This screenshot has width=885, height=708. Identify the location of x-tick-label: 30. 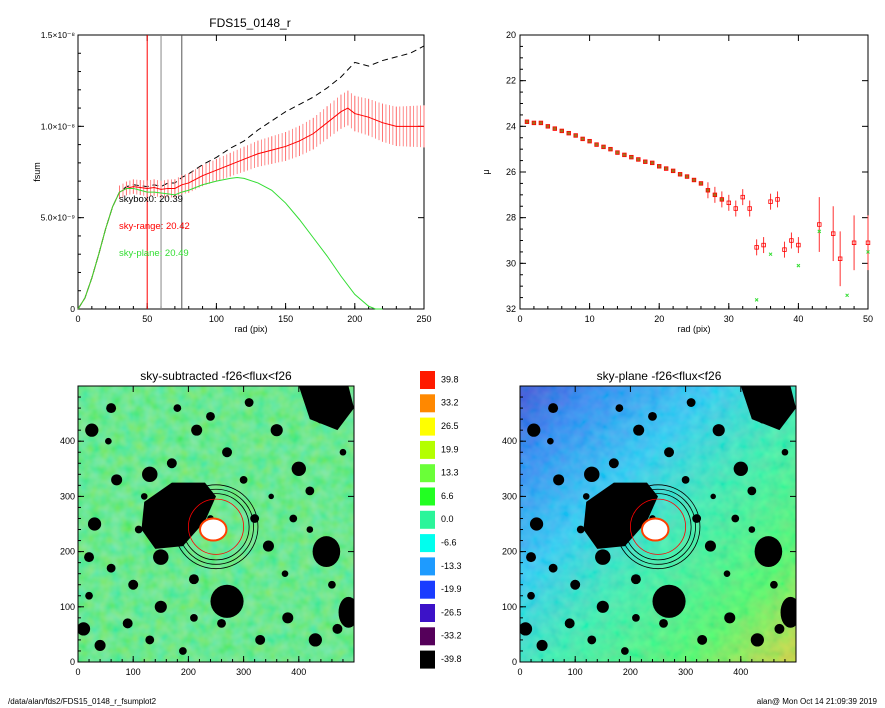
(729, 319).